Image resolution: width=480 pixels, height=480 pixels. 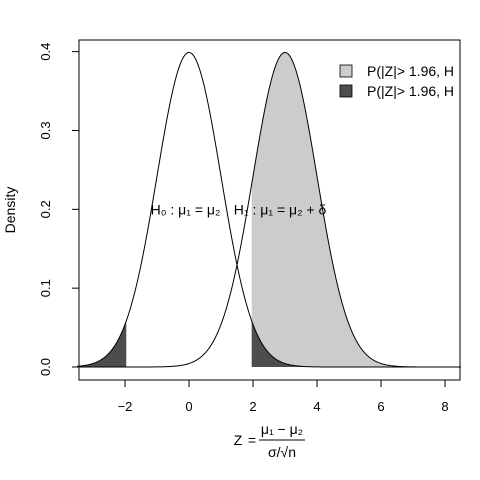 I want to click on legend: P(|Z|> 1.96, H P(|Z|> 1.96, H, so click(x=396, y=81).